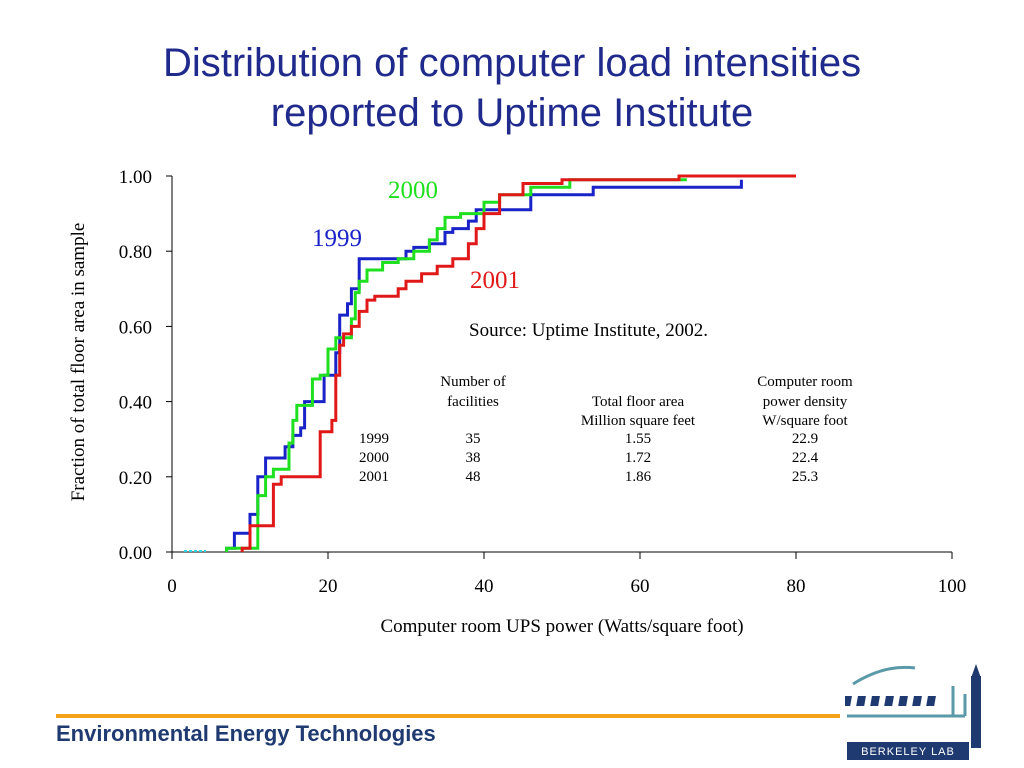  Describe the element at coordinates (172, 586) in the screenshot. I see `x-tick-label: 0` at that location.